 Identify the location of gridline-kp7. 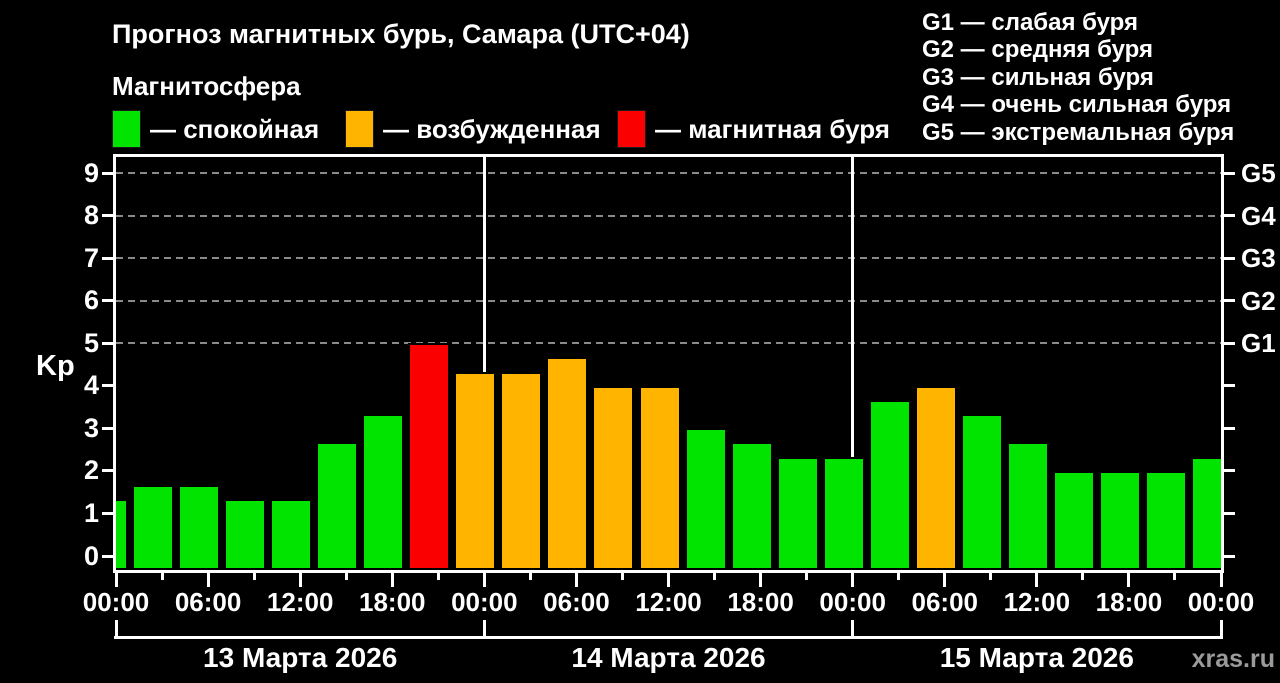
(668, 258).